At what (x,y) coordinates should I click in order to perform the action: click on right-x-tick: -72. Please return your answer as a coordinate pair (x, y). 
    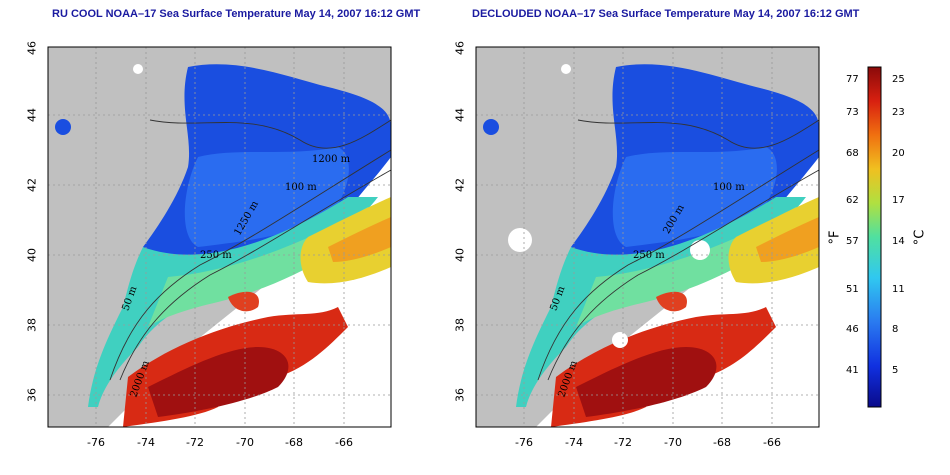
    Looking at the image, I should click on (623, 442).